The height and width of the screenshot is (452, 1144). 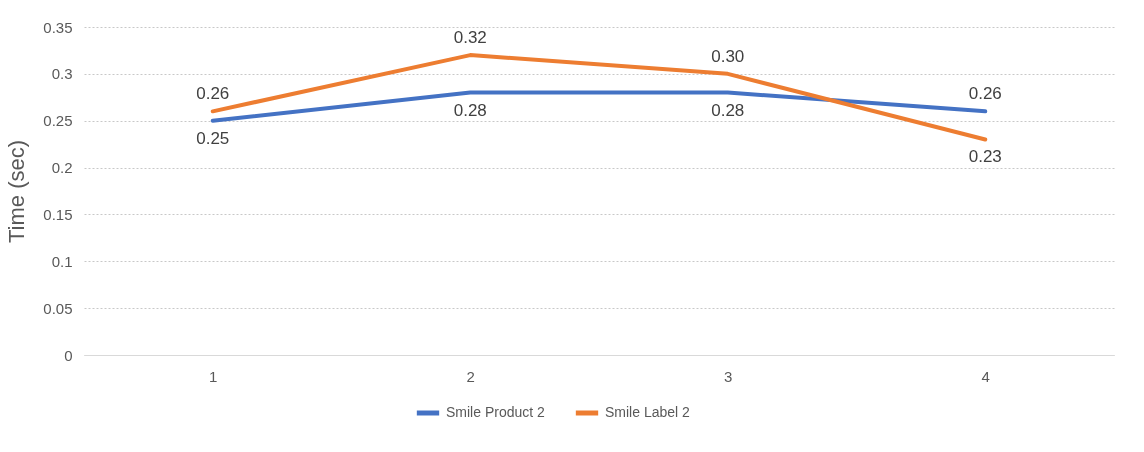 I want to click on x-tick-label: 4, so click(x=985, y=376).